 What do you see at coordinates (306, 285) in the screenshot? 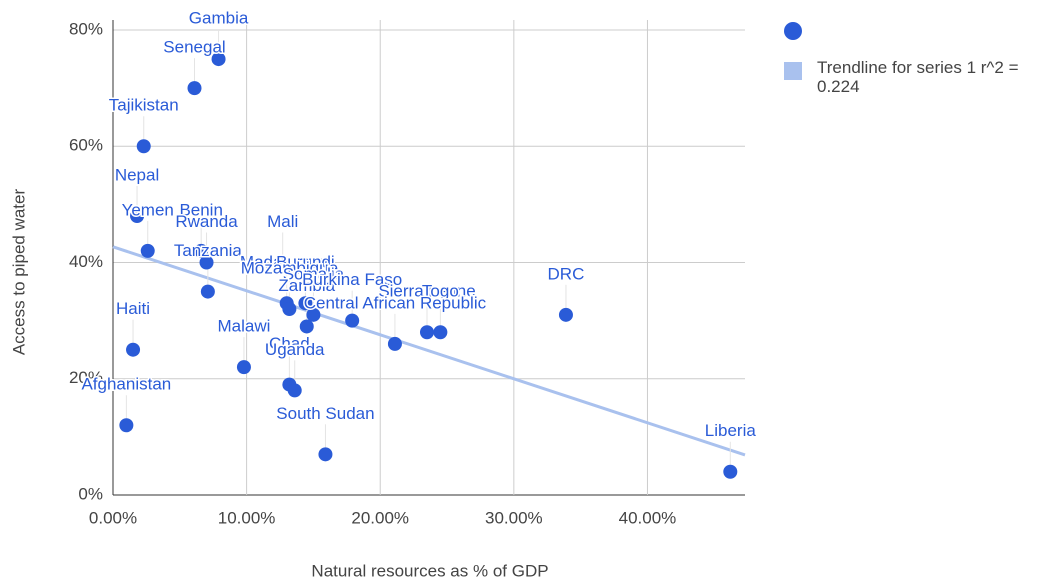
I see `point-label: Zambia` at bounding box center [306, 285].